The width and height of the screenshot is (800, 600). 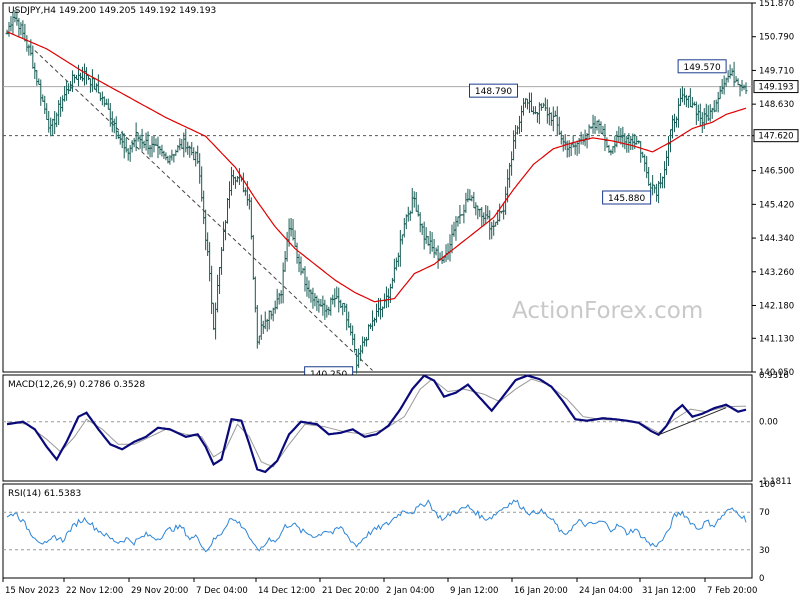 I want to click on x-tick-label: 14 Dec 12:00, so click(x=286, y=591).